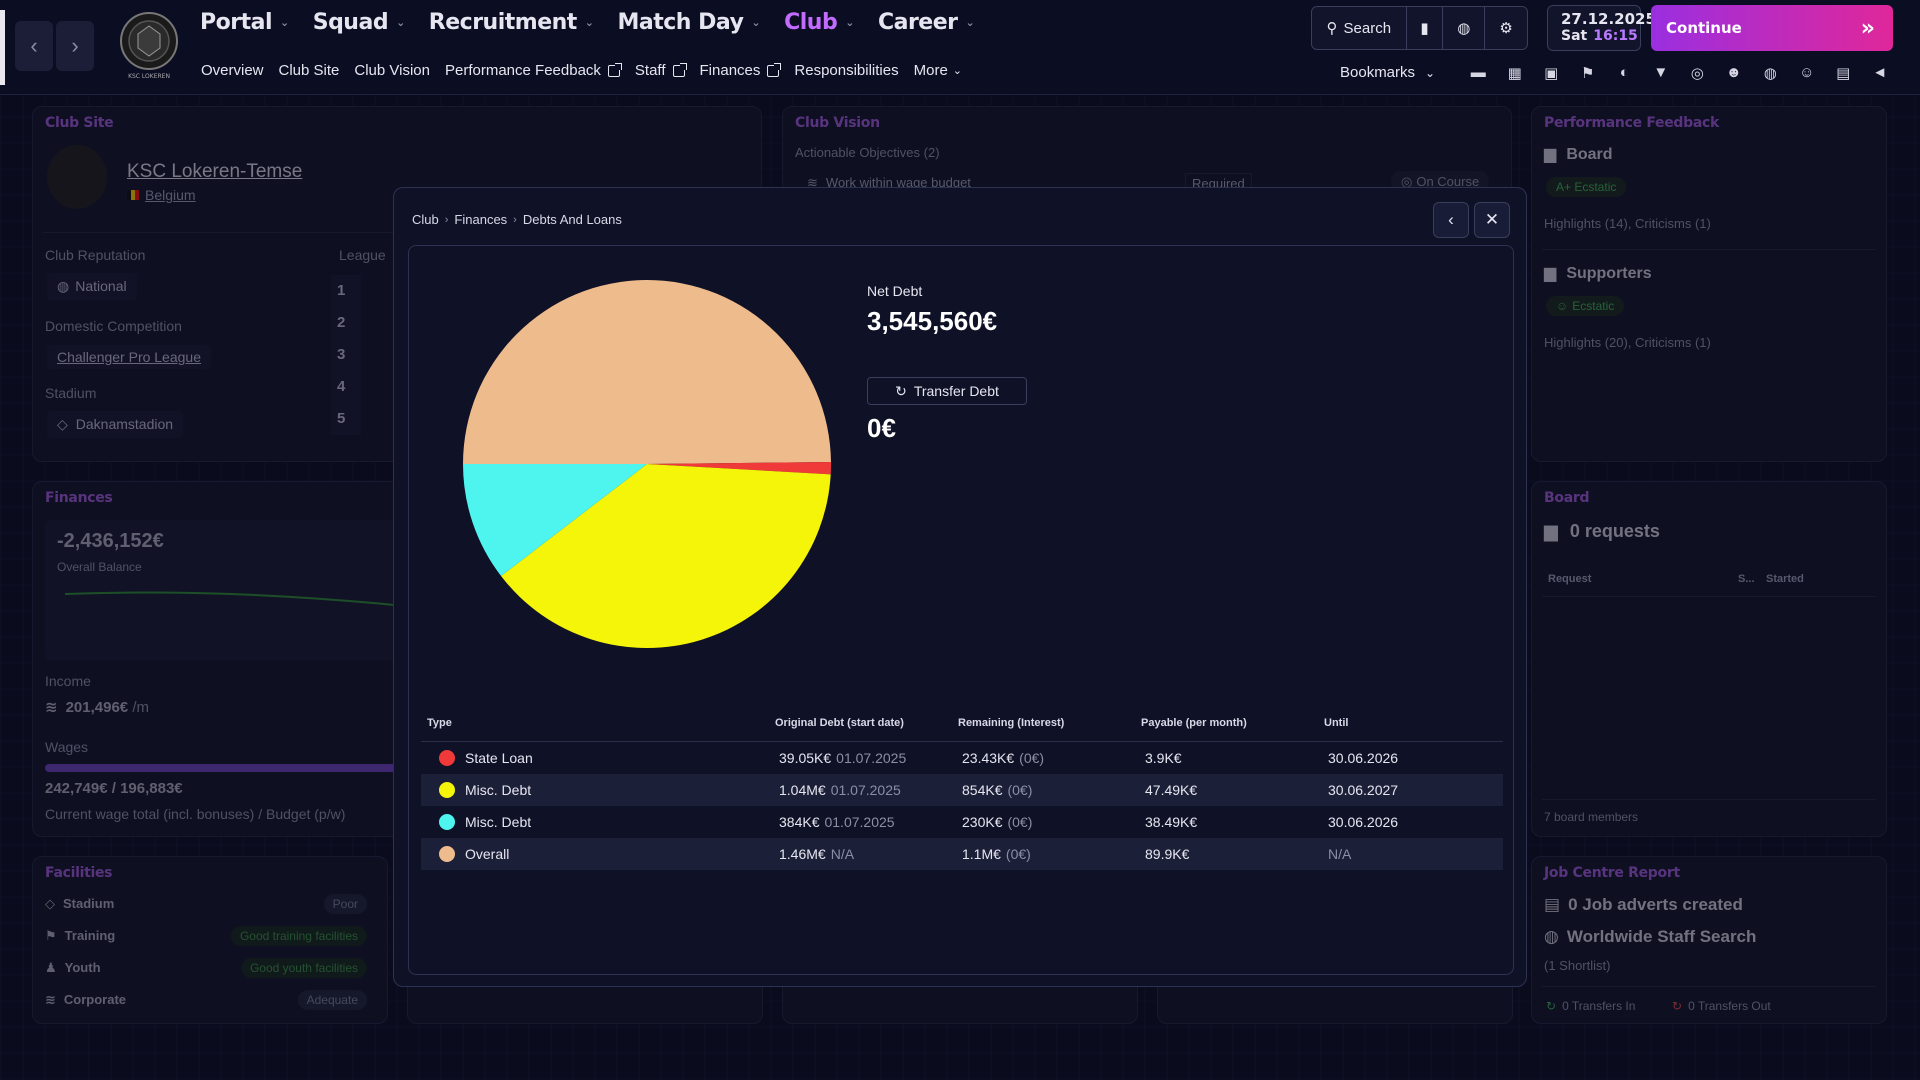  What do you see at coordinates (679, 69) in the screenshot?
I see `external-link-icon` at bounding box center [679, 69].